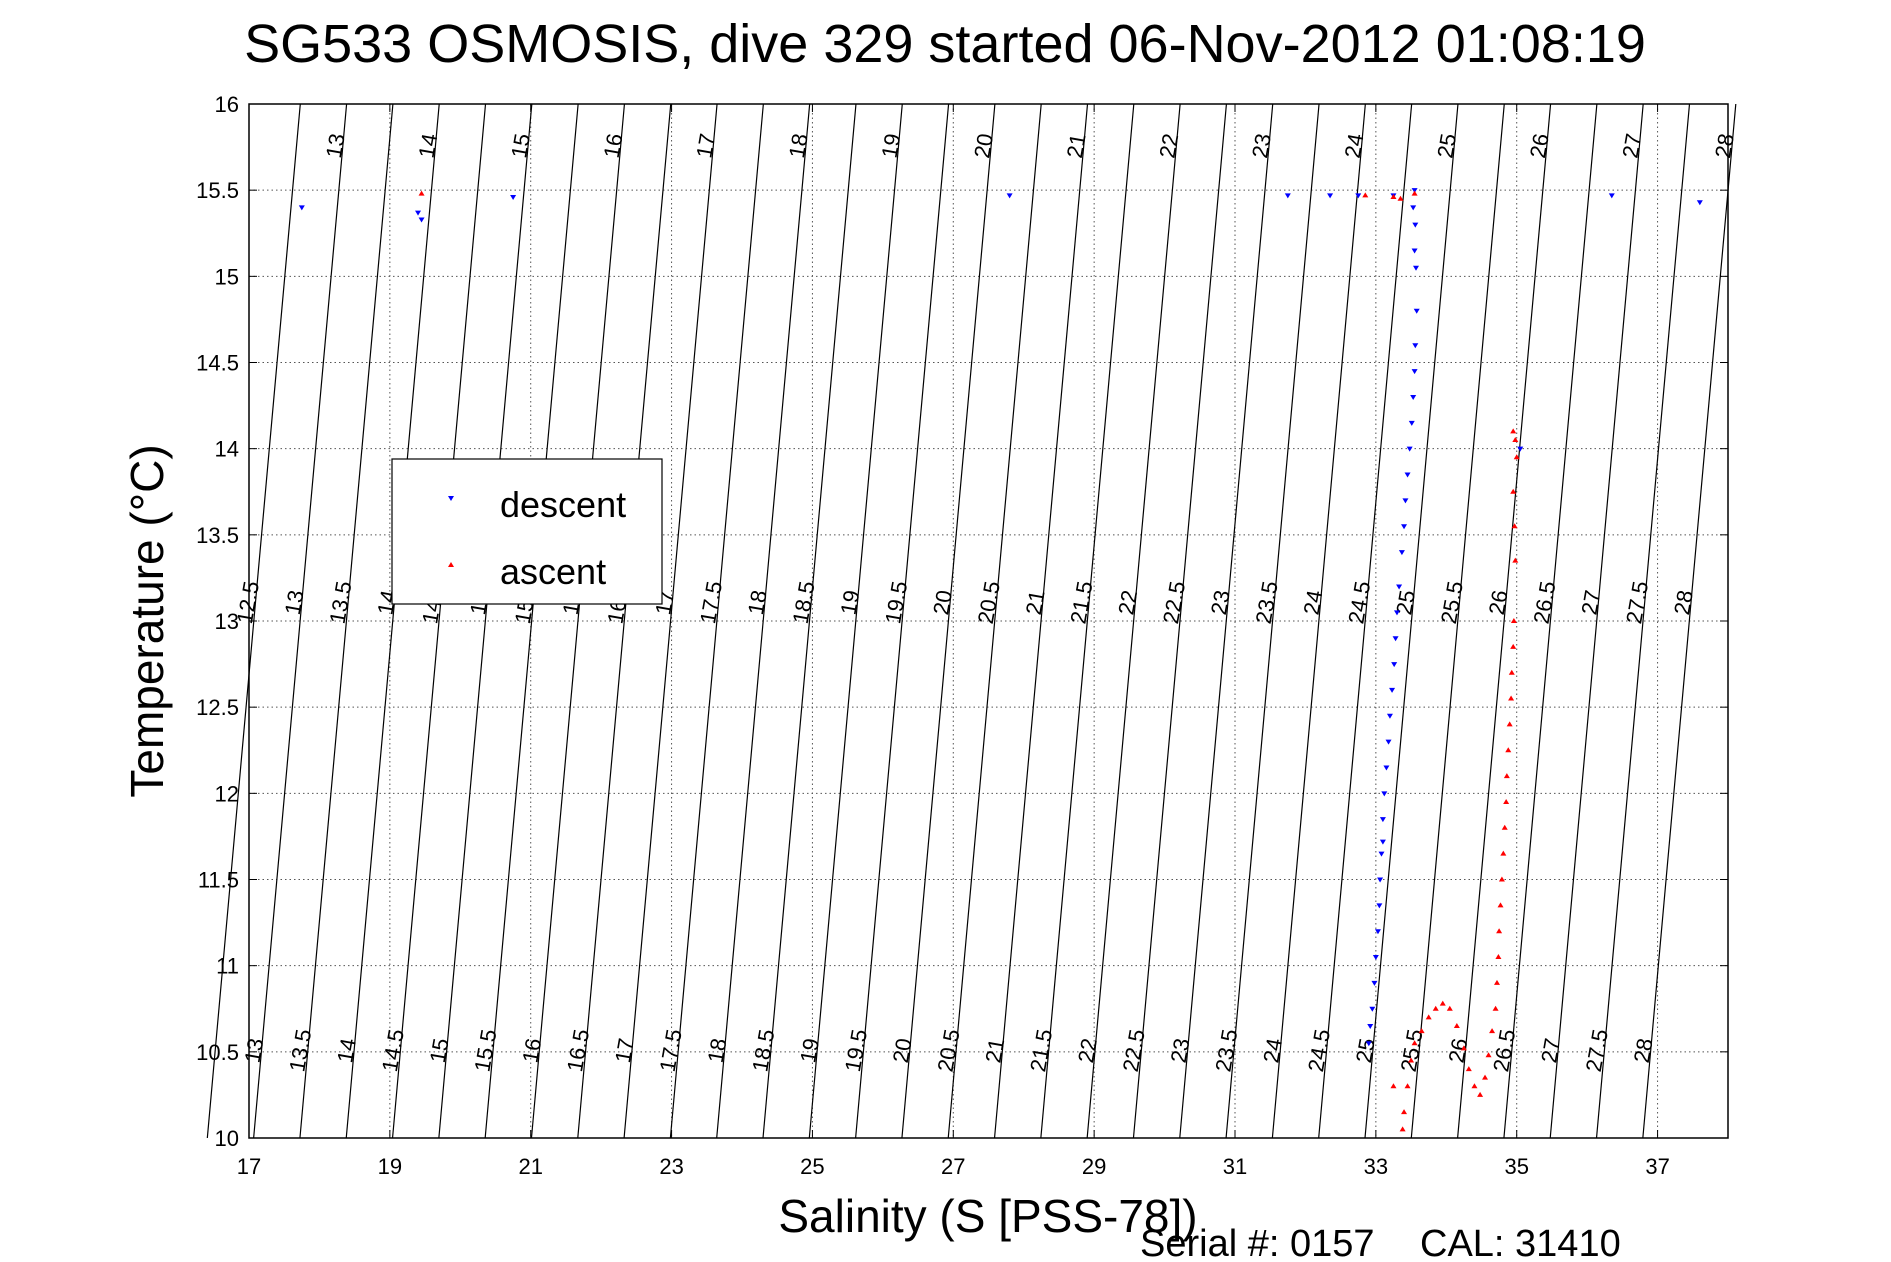 This screenshot has width=1891, height=1262. Describe the element at coordinates (390, 1166) in the screenshot. I see `x-tick-label: 19` at that location.